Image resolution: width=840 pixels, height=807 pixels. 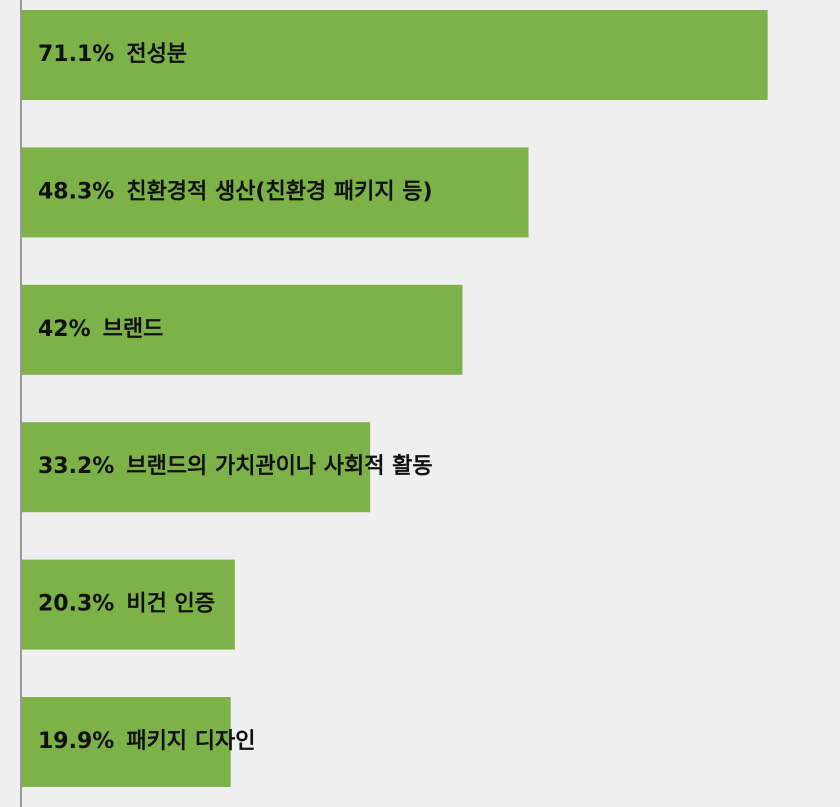 I want to click on value-label: 33.2%, so click(x=76, y=466).